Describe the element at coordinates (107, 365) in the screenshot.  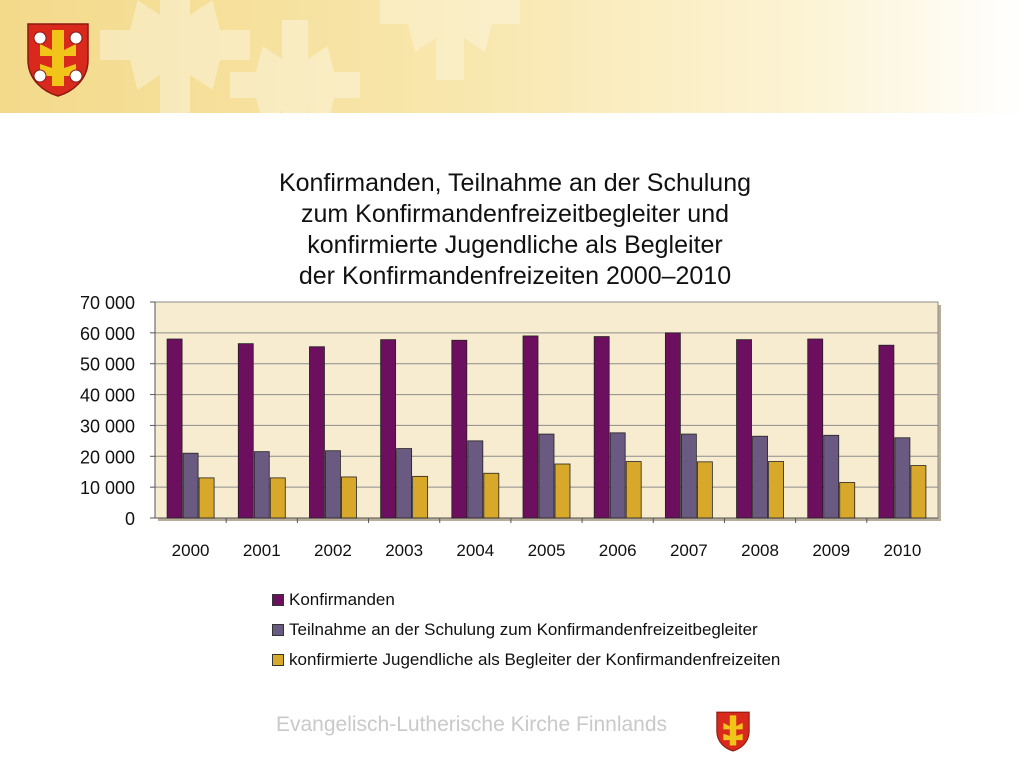
I see `y-tick-label: 50 000` at that location.